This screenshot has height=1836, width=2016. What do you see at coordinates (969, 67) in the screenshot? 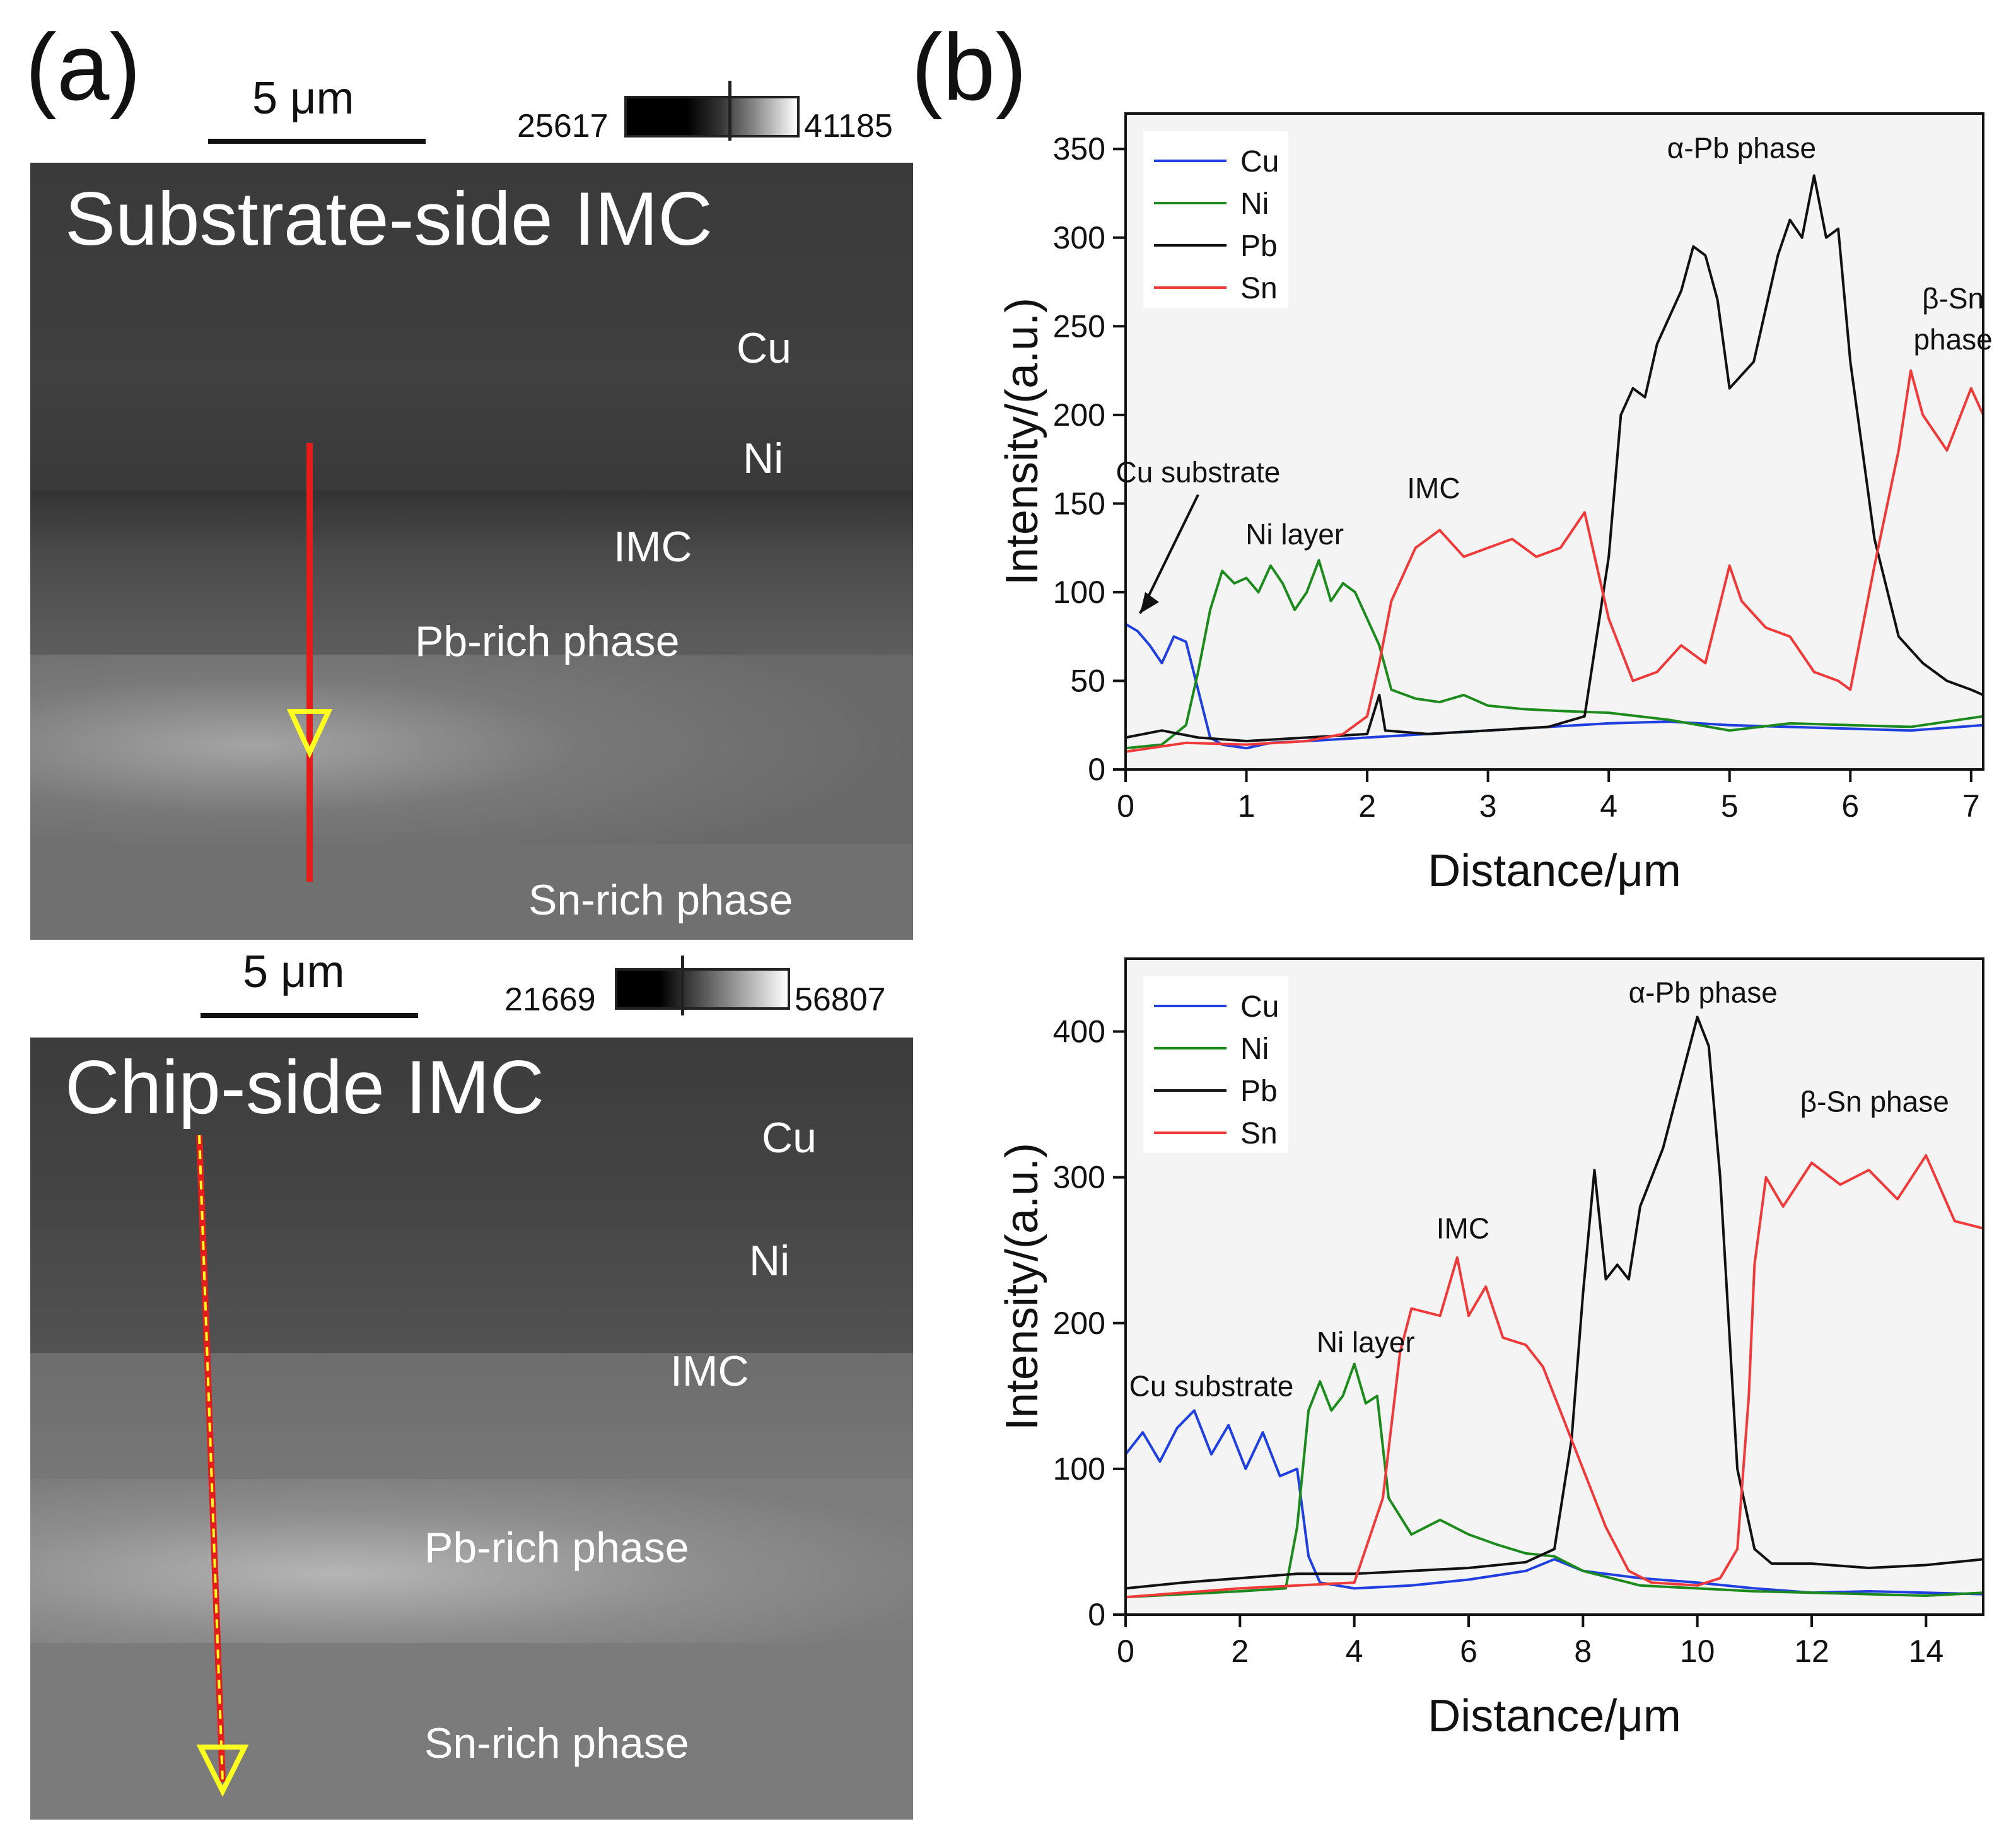
I see `panel-b-label: (b)` at bounding box center [969, 67].